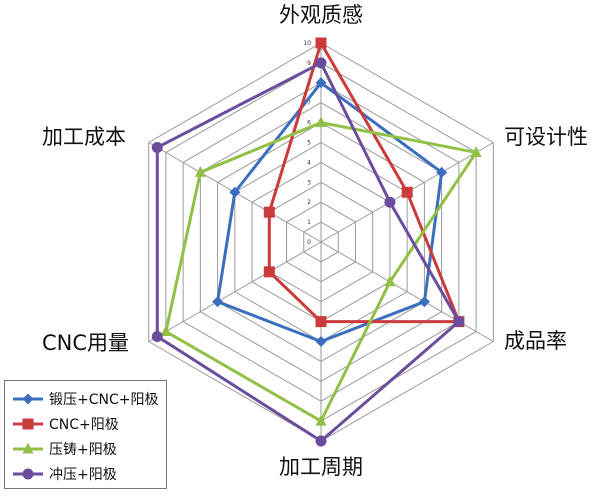 The height and width of the screenshot is (498, 602). Describe the element at coordinates (309, 222) in the screenshot. I see `tick-label: 1` at that location.